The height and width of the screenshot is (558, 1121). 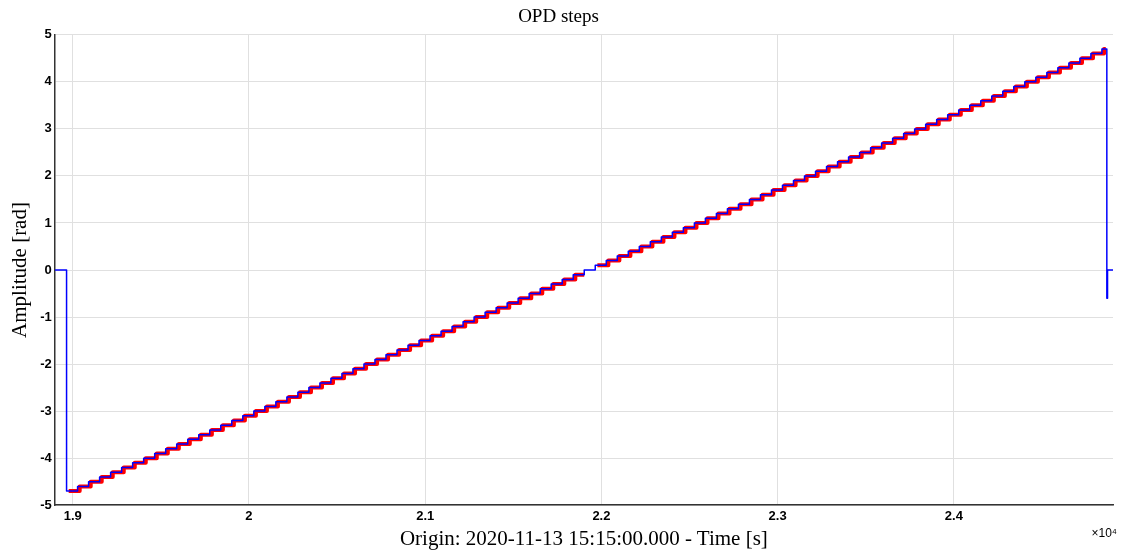 I want to click on y-tick-label: -1, so click(x=46, y=316).